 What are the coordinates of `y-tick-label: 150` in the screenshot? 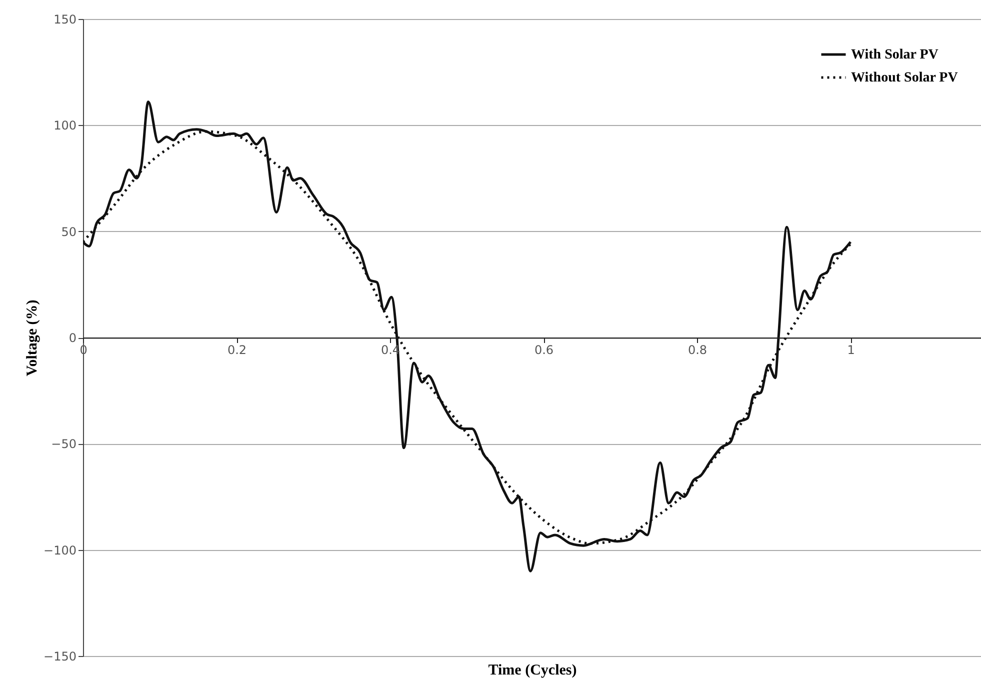 It's located at (65, 19).